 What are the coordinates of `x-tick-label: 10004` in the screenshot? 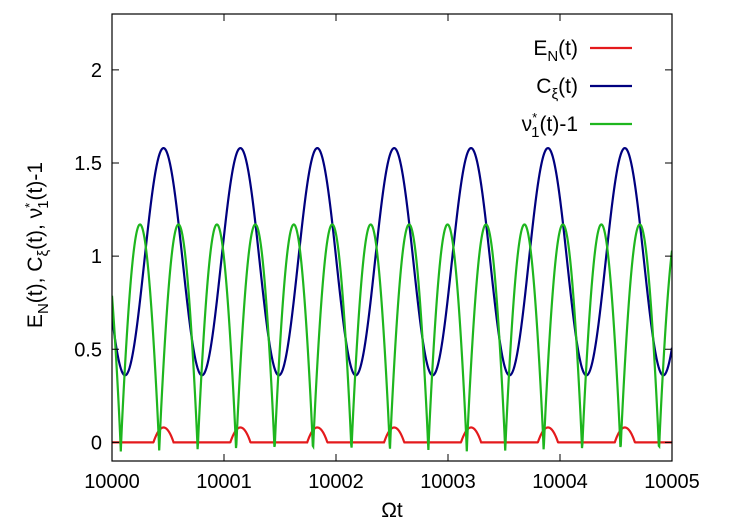 It's located at (560, 482).